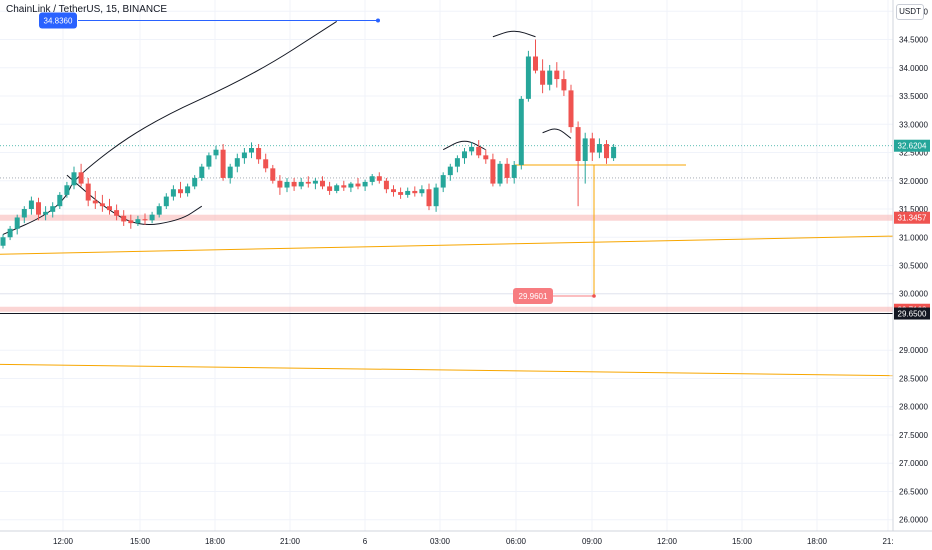 This screenshot has height=550, width=932. I want to click on symbol-title: ChainLink / TetherUS, 15, BINANCE, so click(87, 9).